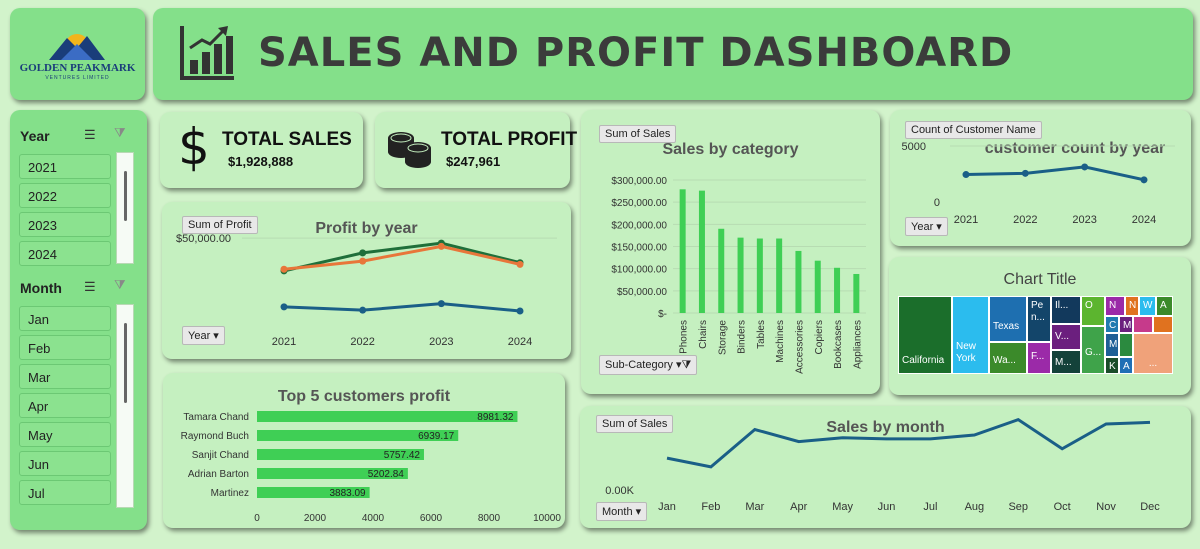  I want to click on profit-chart-title: Profit by year, so click(366, 228).